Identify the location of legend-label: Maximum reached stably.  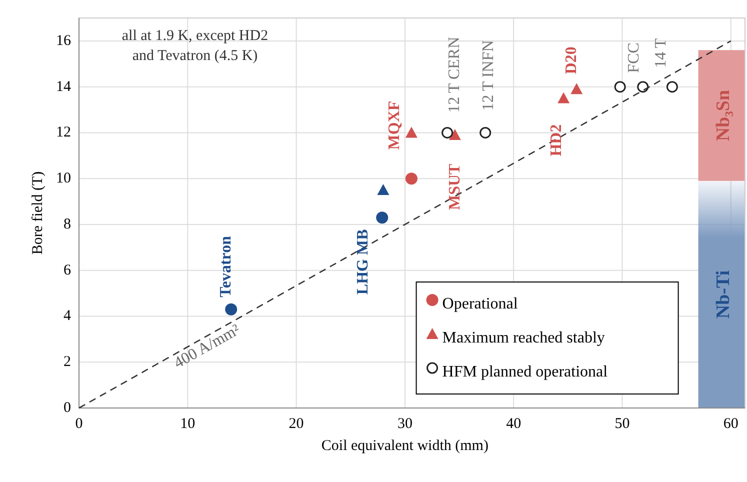
(523, 338).